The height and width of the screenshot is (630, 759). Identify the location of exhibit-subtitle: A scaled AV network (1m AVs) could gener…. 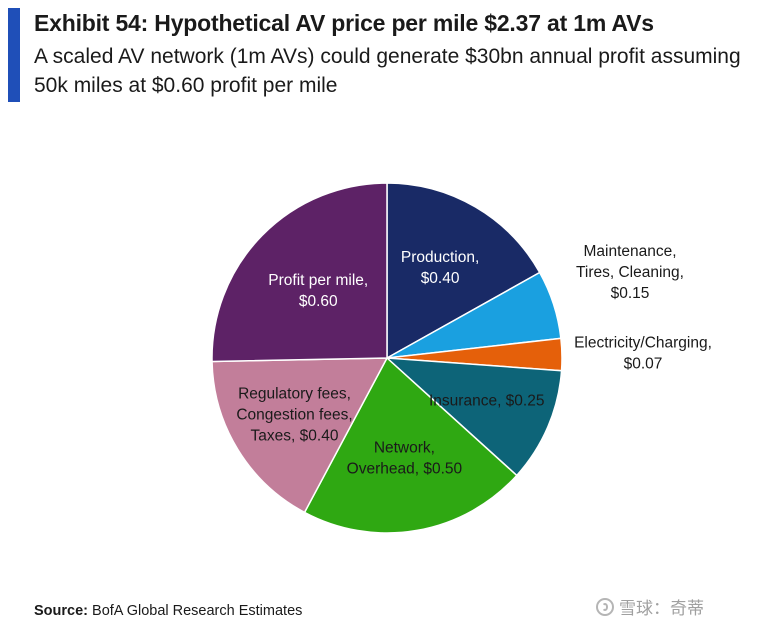
(387, 71).